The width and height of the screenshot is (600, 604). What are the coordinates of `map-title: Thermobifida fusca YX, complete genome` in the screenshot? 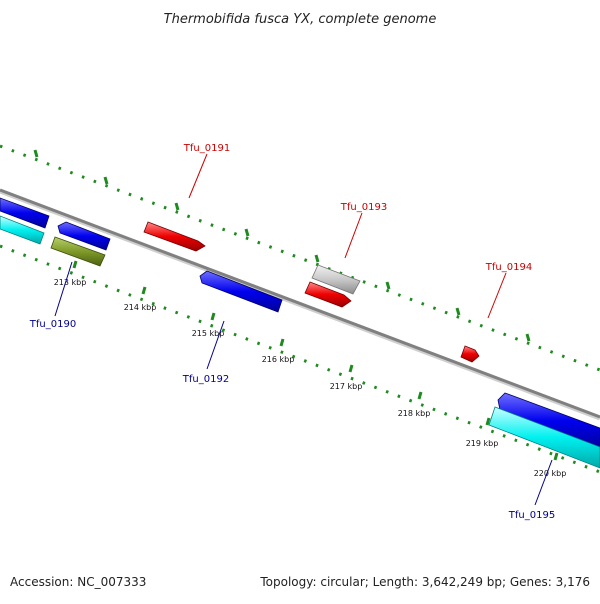 It's located at (300, 19).